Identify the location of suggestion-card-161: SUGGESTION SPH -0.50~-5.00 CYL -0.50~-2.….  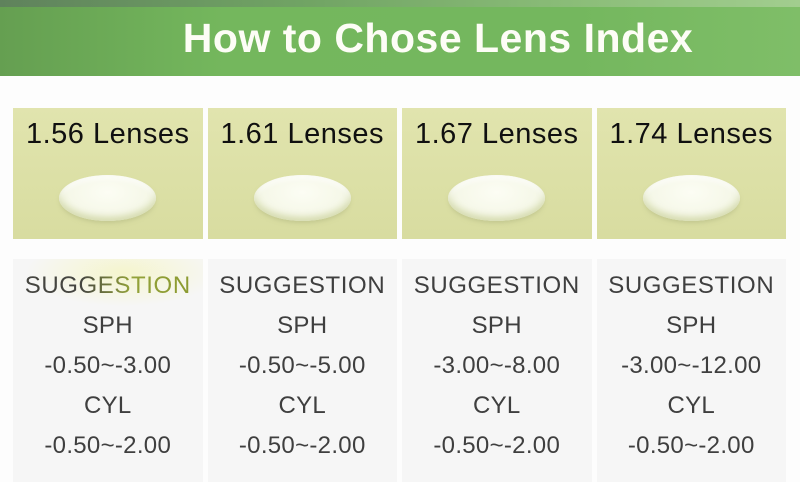
(302, 370).